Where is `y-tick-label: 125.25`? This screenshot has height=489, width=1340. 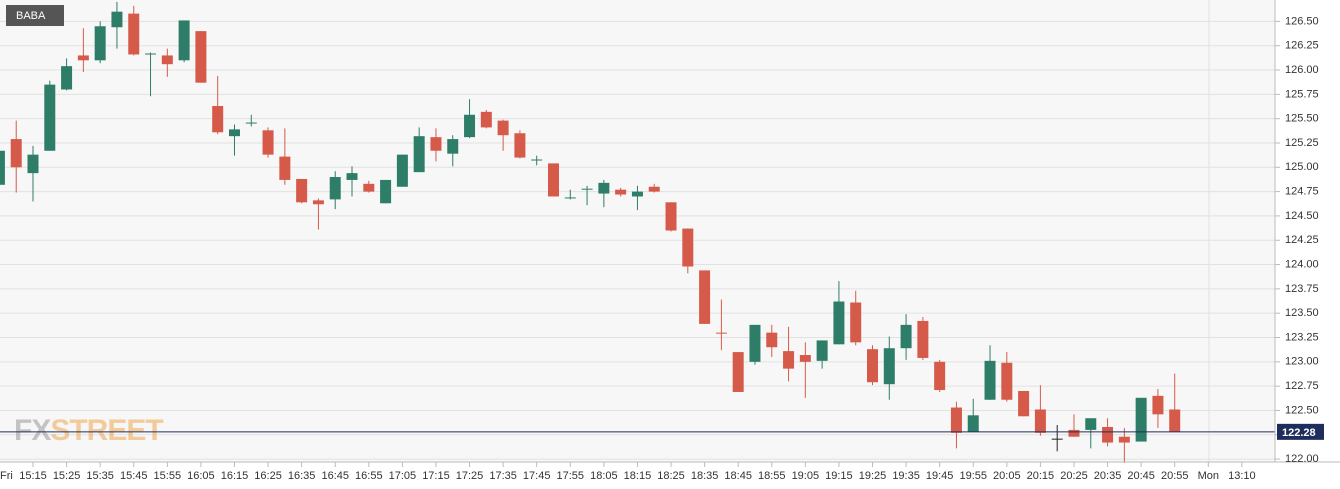
y-tick-label: 125.25 is located at coordinates (1302, 143).